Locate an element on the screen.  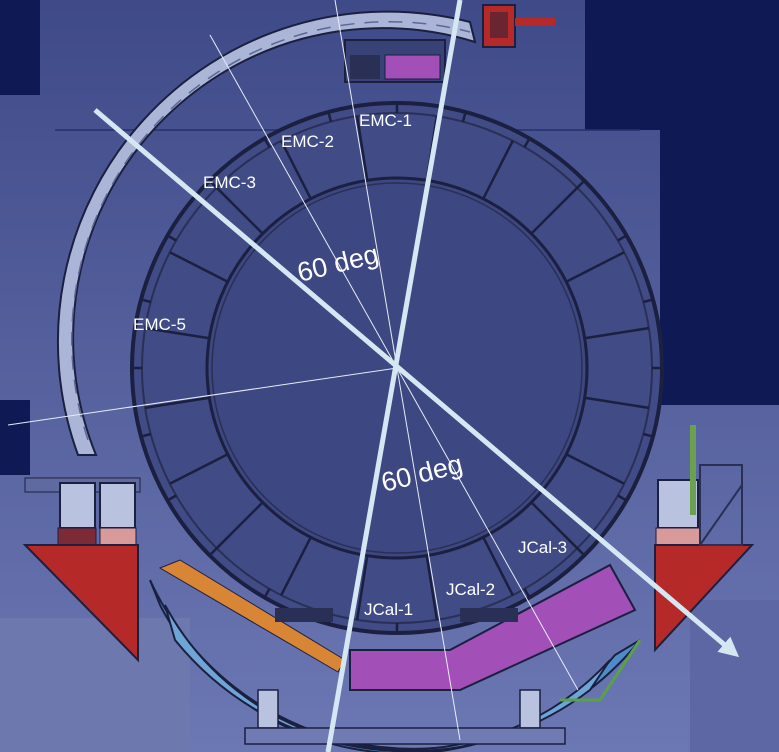
base-beam is located at coordinates (405, 736).